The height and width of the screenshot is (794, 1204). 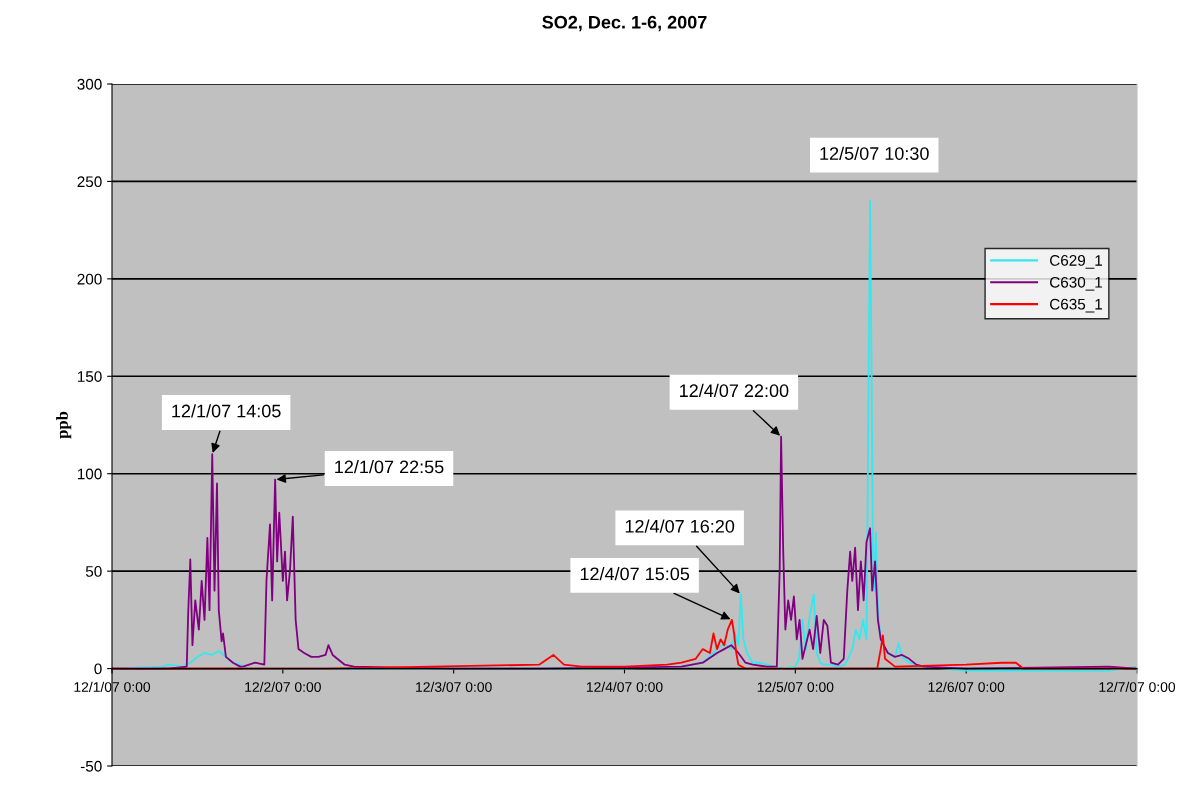 I want to click on y-tick-label: 50, so click(x=93, y=571).